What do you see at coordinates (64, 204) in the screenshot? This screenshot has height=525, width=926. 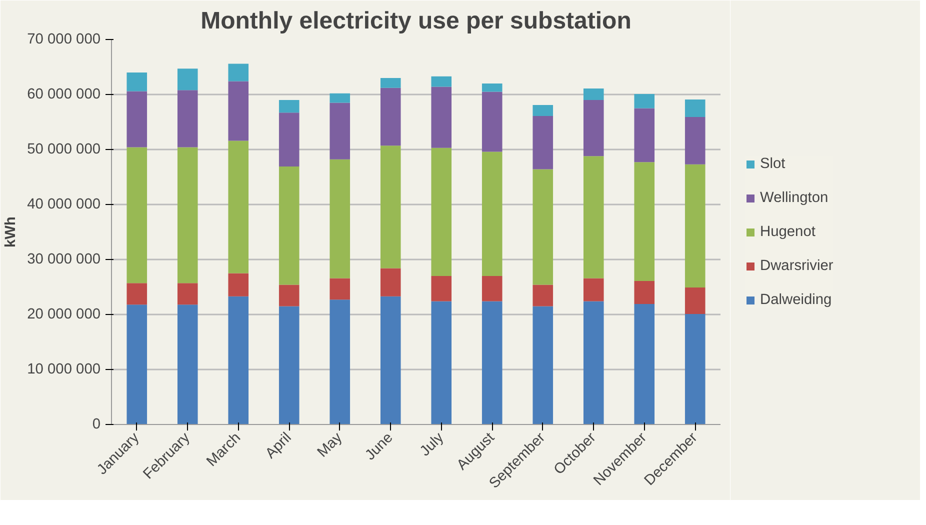 I see `y-tick-label: 40 000 000` at bounding box center [64, 204].